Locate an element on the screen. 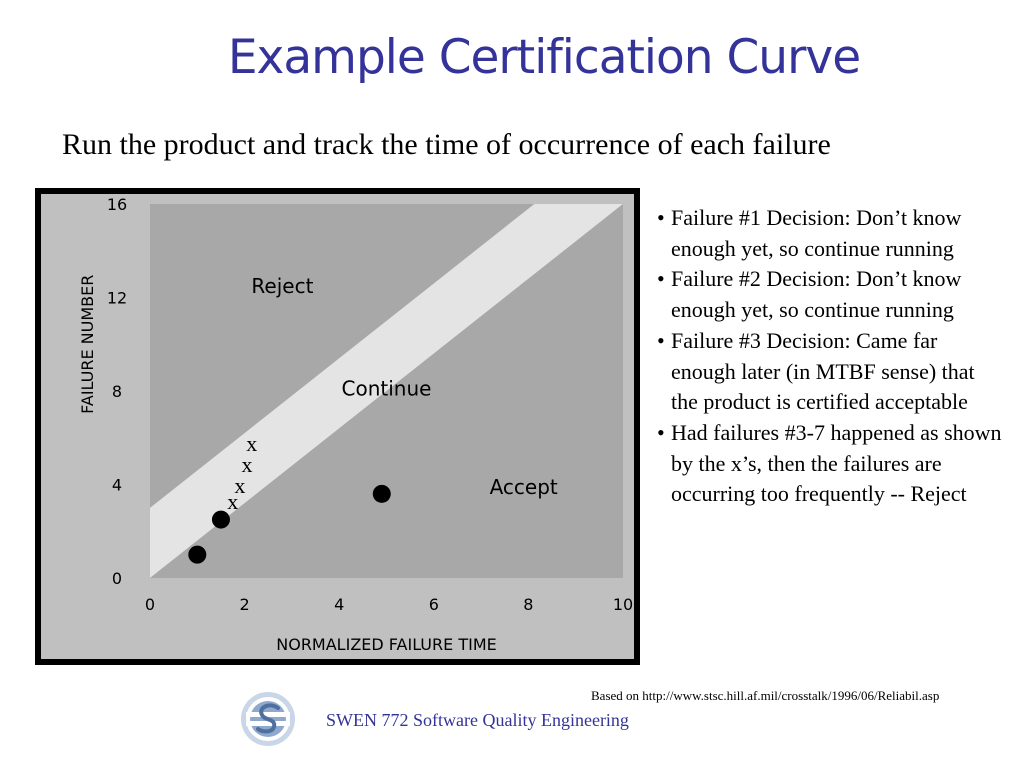 The height and width of the screenshot is (768, 1024). x-tick-label: 10 is located at coordinates (623, 604).